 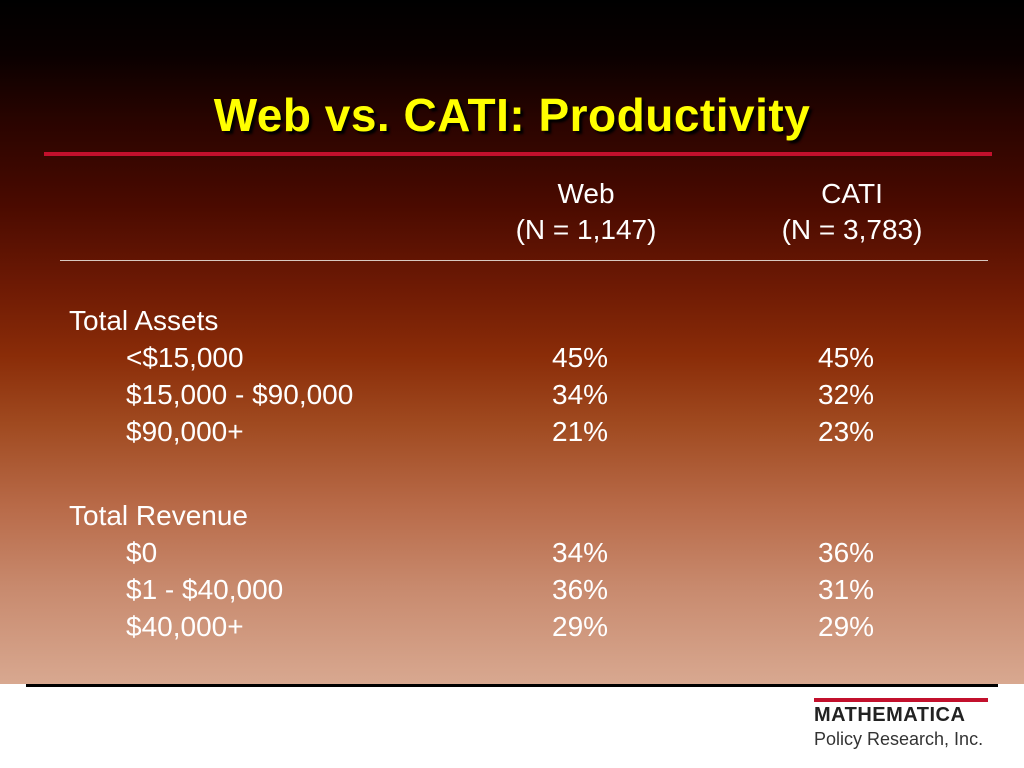 What do you see at coordinates (580, 589) in the screenshot?
I see `web-value: 36%` at bounding box center [580, 589].